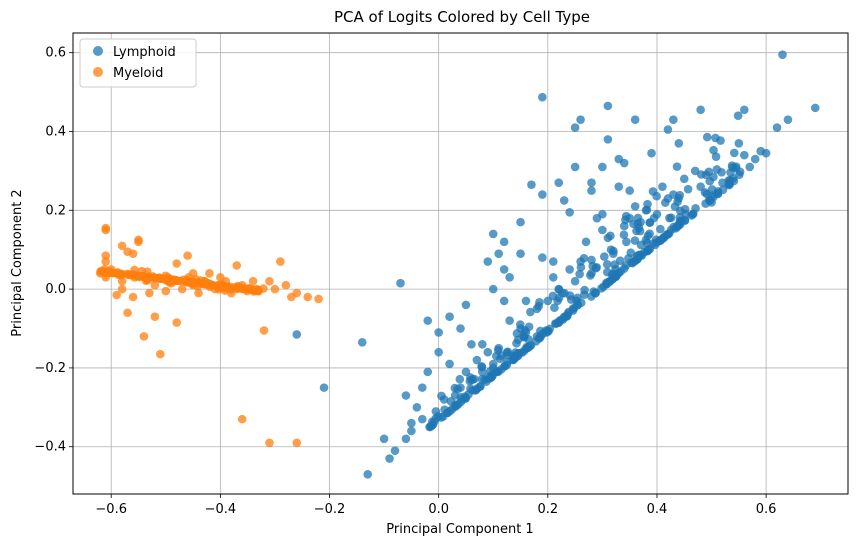 This screenshot has width=857, height=547. What do you see at coordinates (111, 509) in the screenshot?
I see `x-tick-label: −0.6` at bounding box center [111, 509].